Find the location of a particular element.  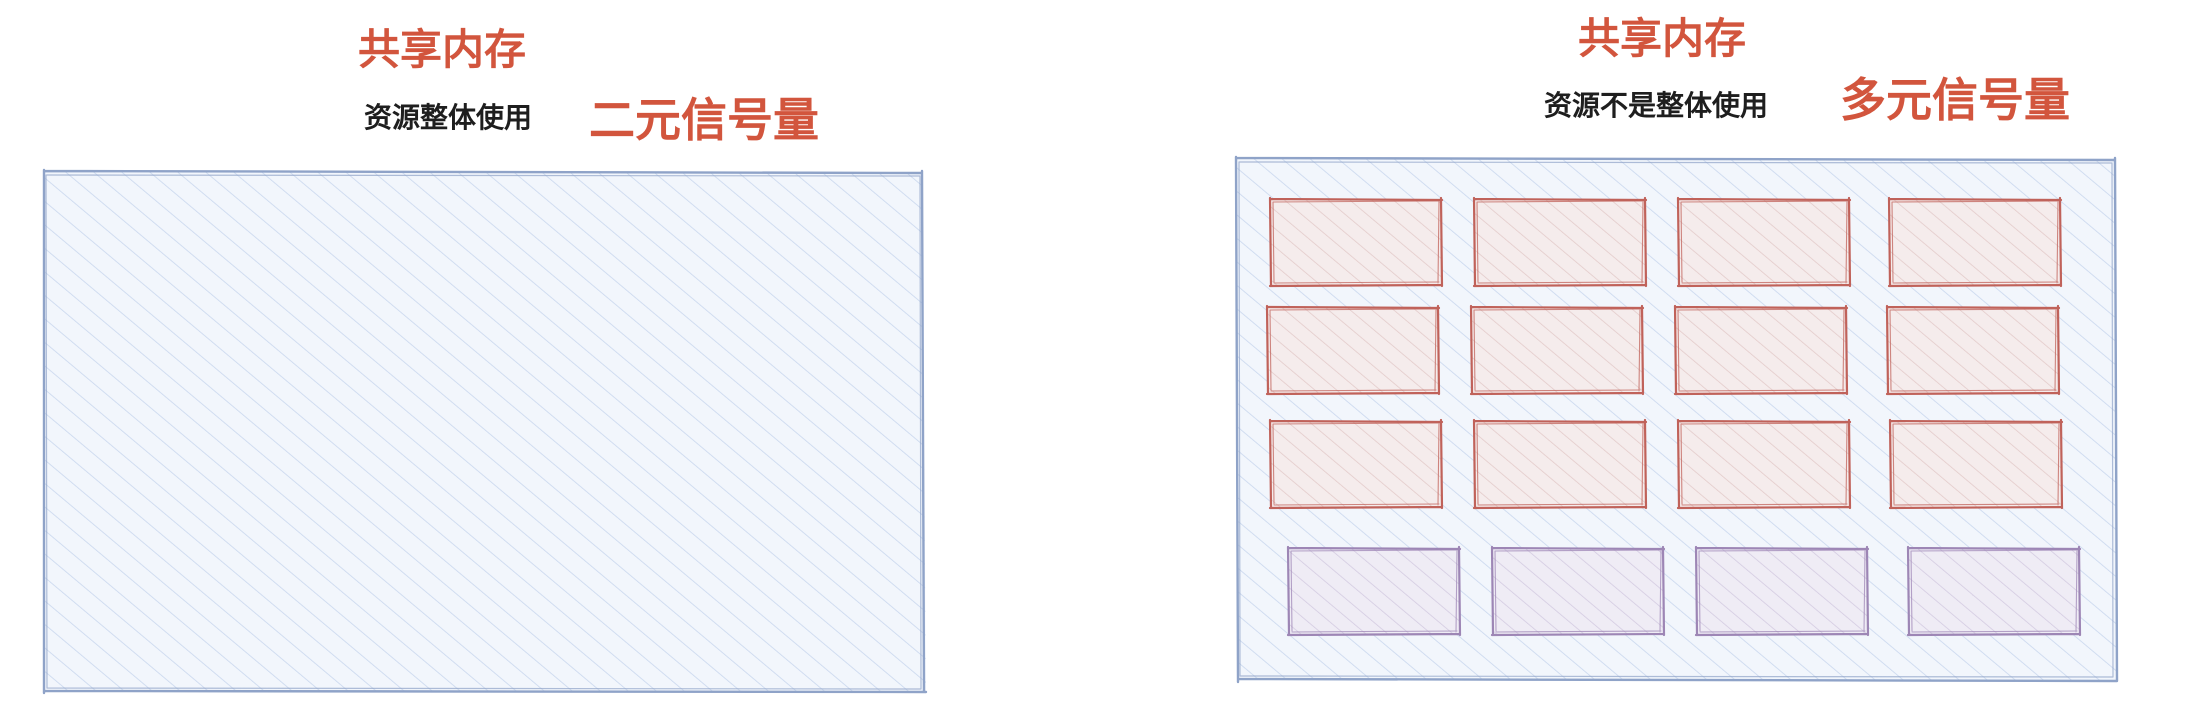

right-title: 共享内存 is located at coordinates (1662, 38).